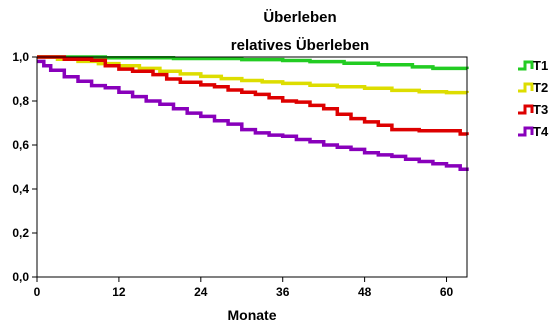  What do you see at coordinates (365, 292) in the screenshot?
I see `x-tick-label: 48` at bounding box center [365, 292].